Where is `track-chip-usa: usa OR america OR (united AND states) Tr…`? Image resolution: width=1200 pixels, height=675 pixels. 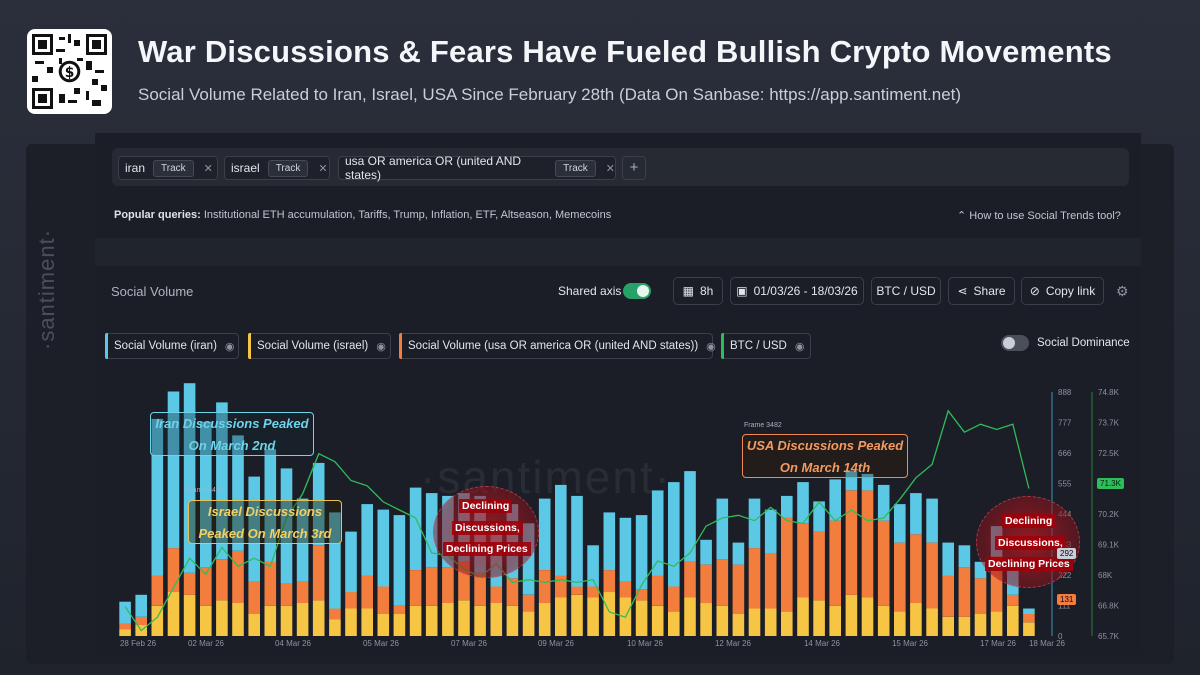
track-chip-usa: usa OR america OR (united AND states) Tr… is located at coordinates (477, 168).